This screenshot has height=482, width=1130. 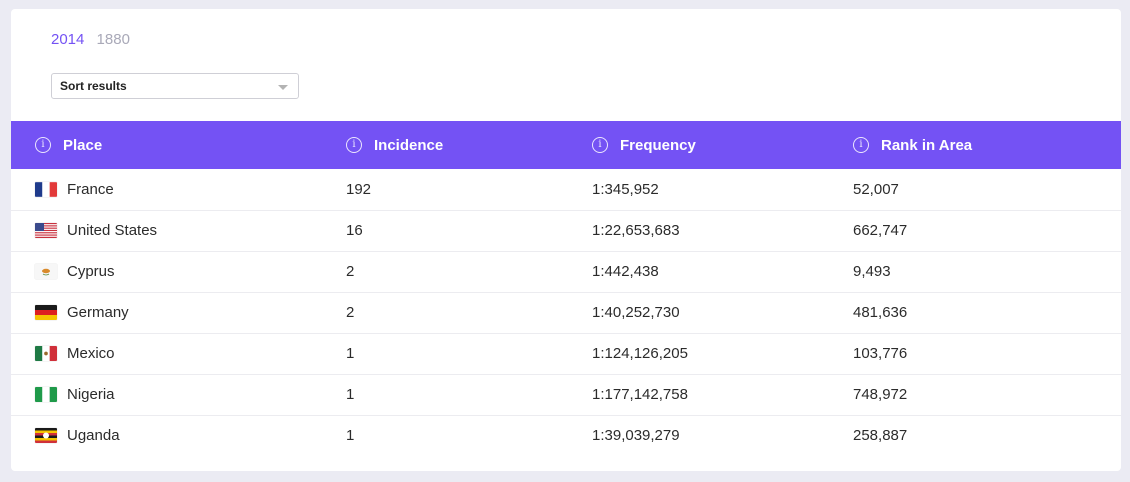 What do you see at coordinates (566, 353) in the screenshot?
I see `table-row: Mexico 1 1:124,126,205 103,776` at bounding box center [566, 353].